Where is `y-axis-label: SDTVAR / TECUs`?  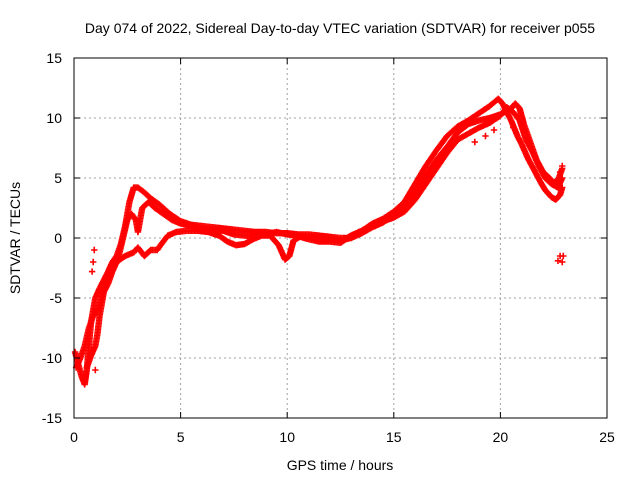
y-axis-label: SDTVAR / TECUs is located at coordinates (15, 238).